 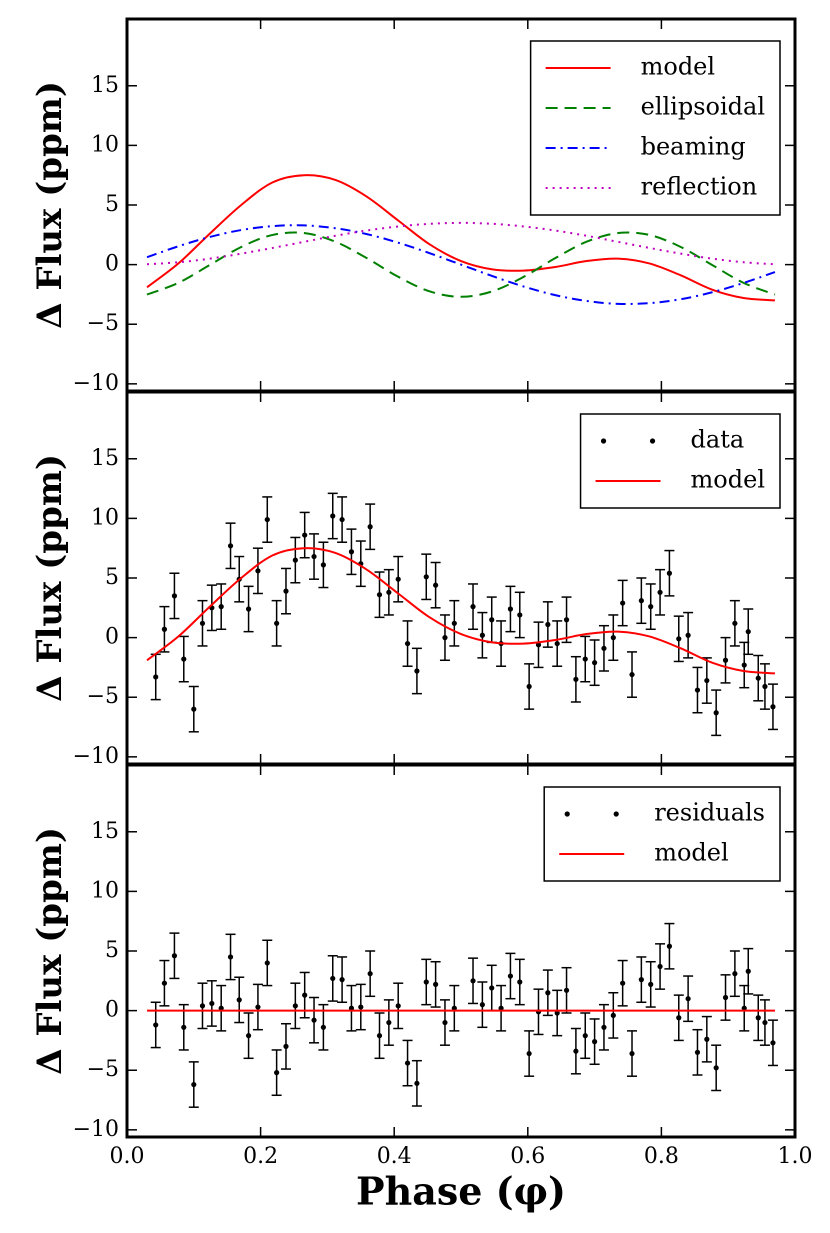 What do you see at coordinates (461, 1191) in the screenshot?
I see `x-axis-label: Phase (φ)` at bounding box center [461, 1191].